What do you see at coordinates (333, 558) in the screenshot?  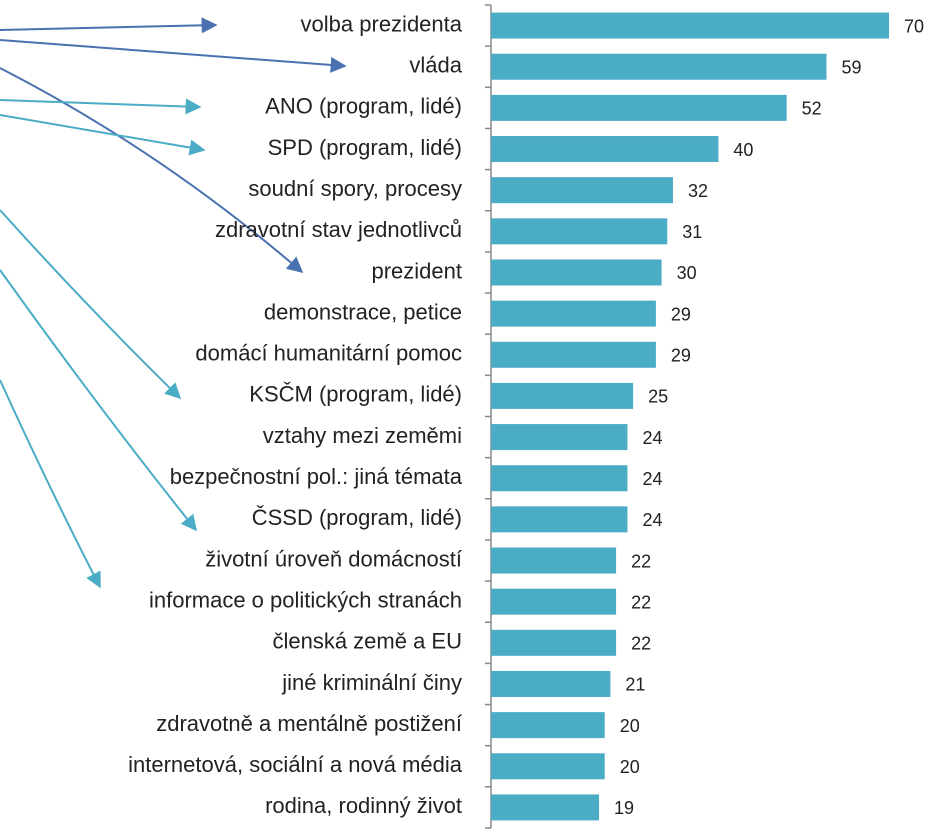 I see `category-label: životní úroveň domácností` at bounding box center [333, 558].